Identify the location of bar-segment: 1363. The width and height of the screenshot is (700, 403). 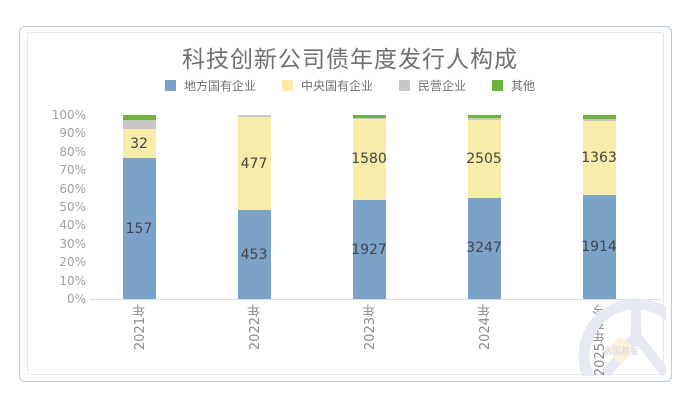
(599, 158).